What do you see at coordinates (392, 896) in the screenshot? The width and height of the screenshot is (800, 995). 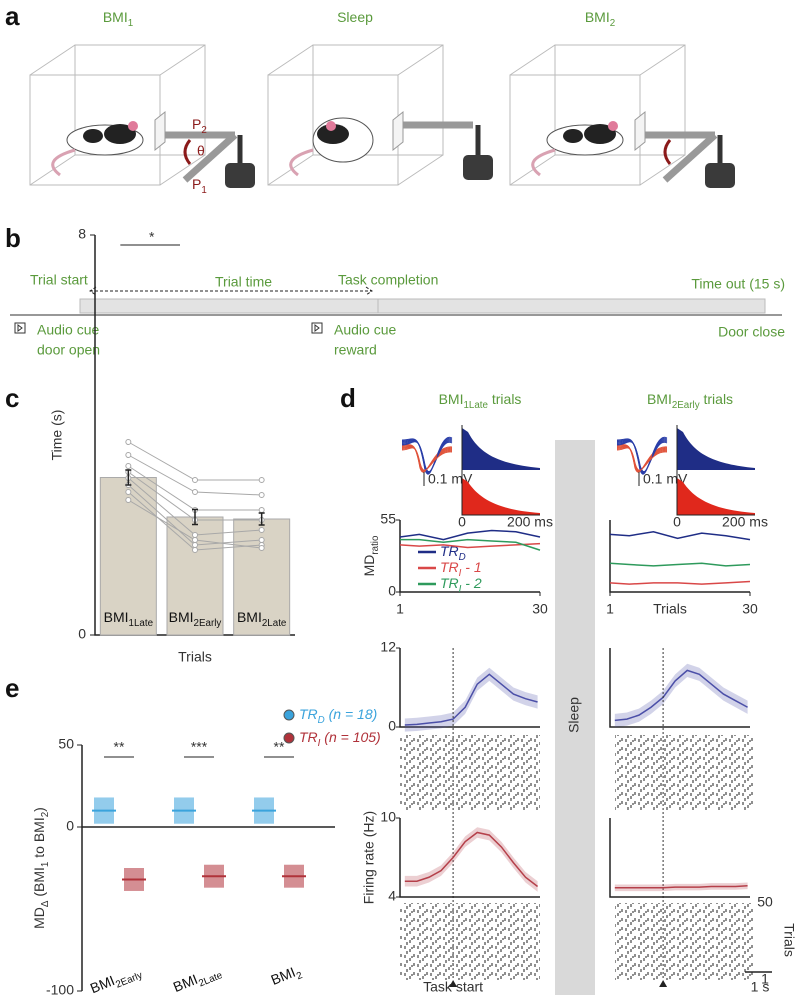 I see `y-tick-label: 4` at bounding box center [392, 896].